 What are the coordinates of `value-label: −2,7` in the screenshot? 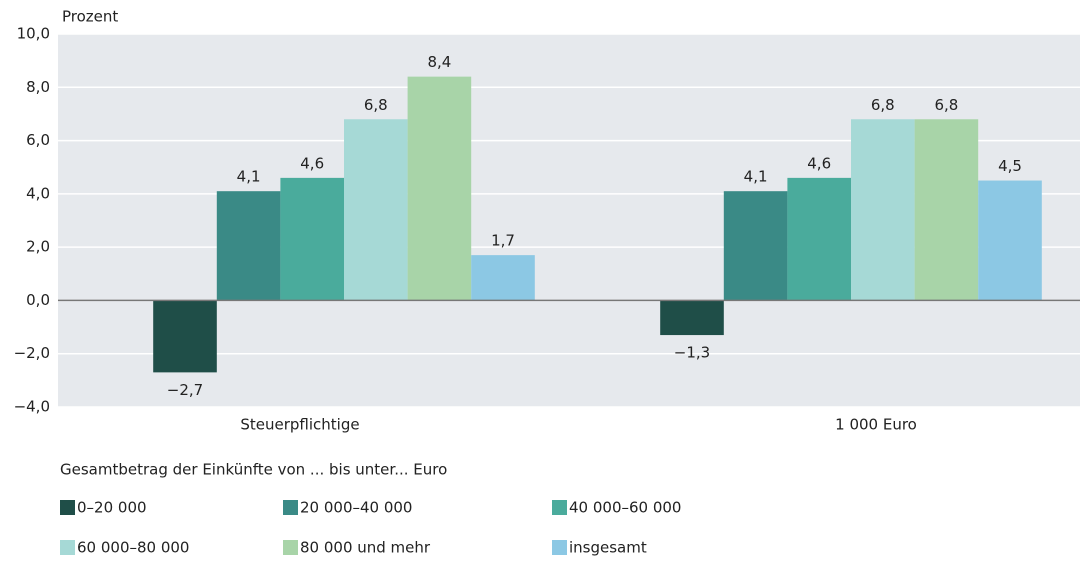 It's located at (185, 390).